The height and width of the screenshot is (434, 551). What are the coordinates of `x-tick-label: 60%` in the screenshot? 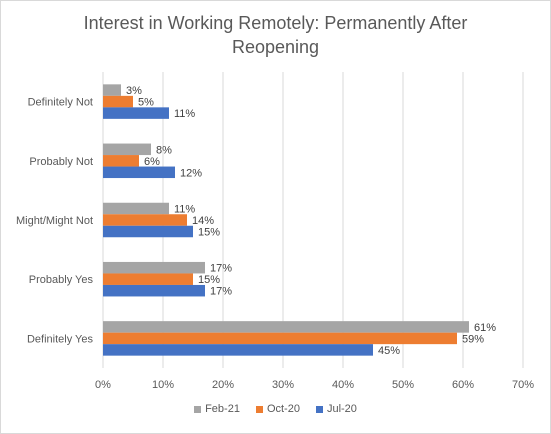 It's located at (463, 385).